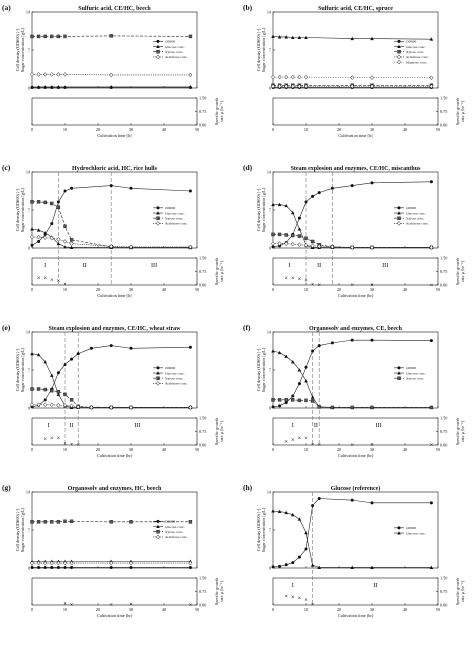  Describe the element at coordinates (460, 111) in the screenshot. I see `mu-axis-label: Specific growthrate μ [hr⁻¹]` at that location.